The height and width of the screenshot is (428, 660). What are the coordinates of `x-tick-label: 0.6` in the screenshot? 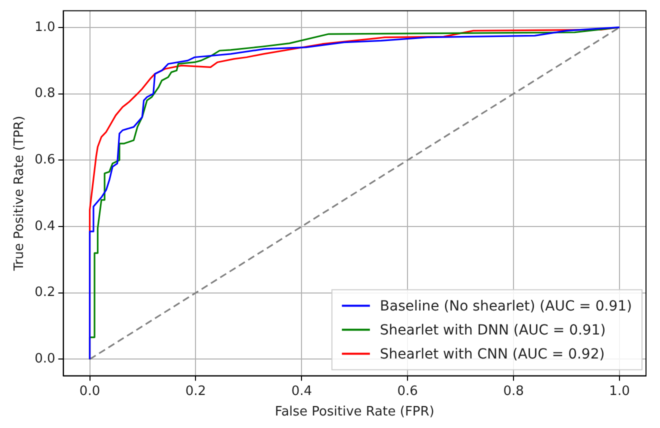 It's located at (407, 391).